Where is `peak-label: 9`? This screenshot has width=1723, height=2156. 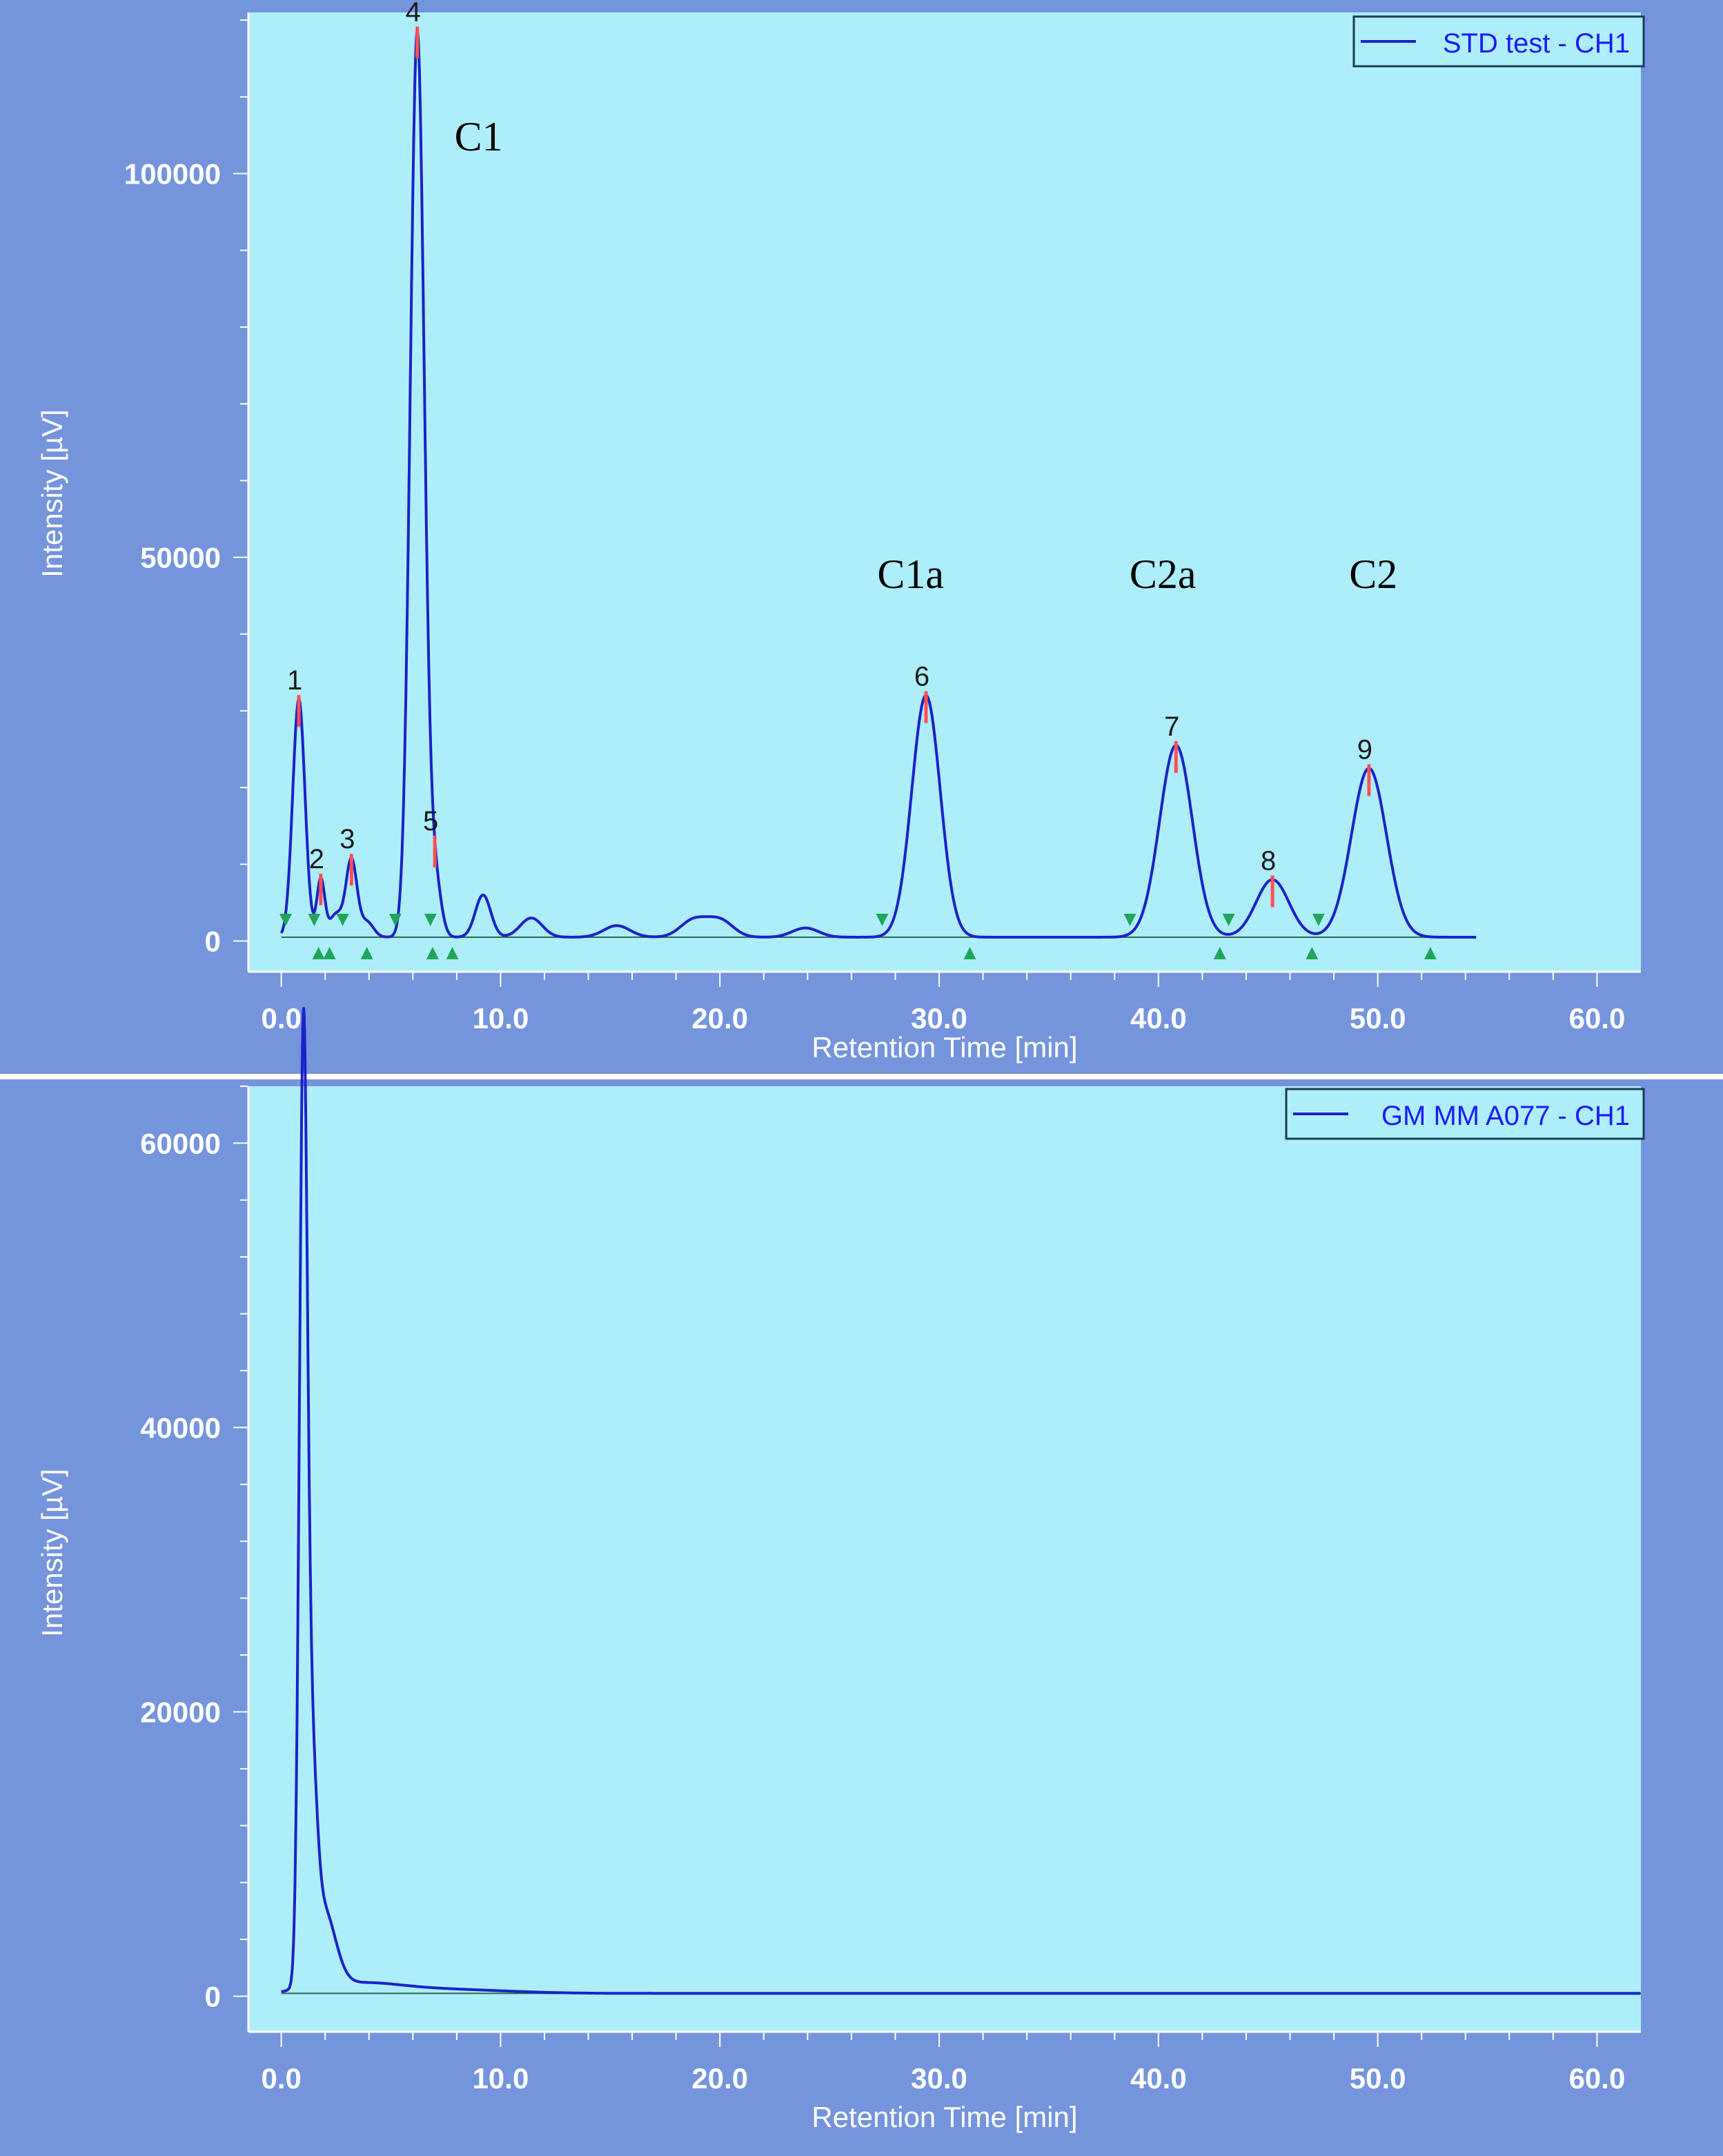
peak-label: 9 is located at coordinates (1364, 749).